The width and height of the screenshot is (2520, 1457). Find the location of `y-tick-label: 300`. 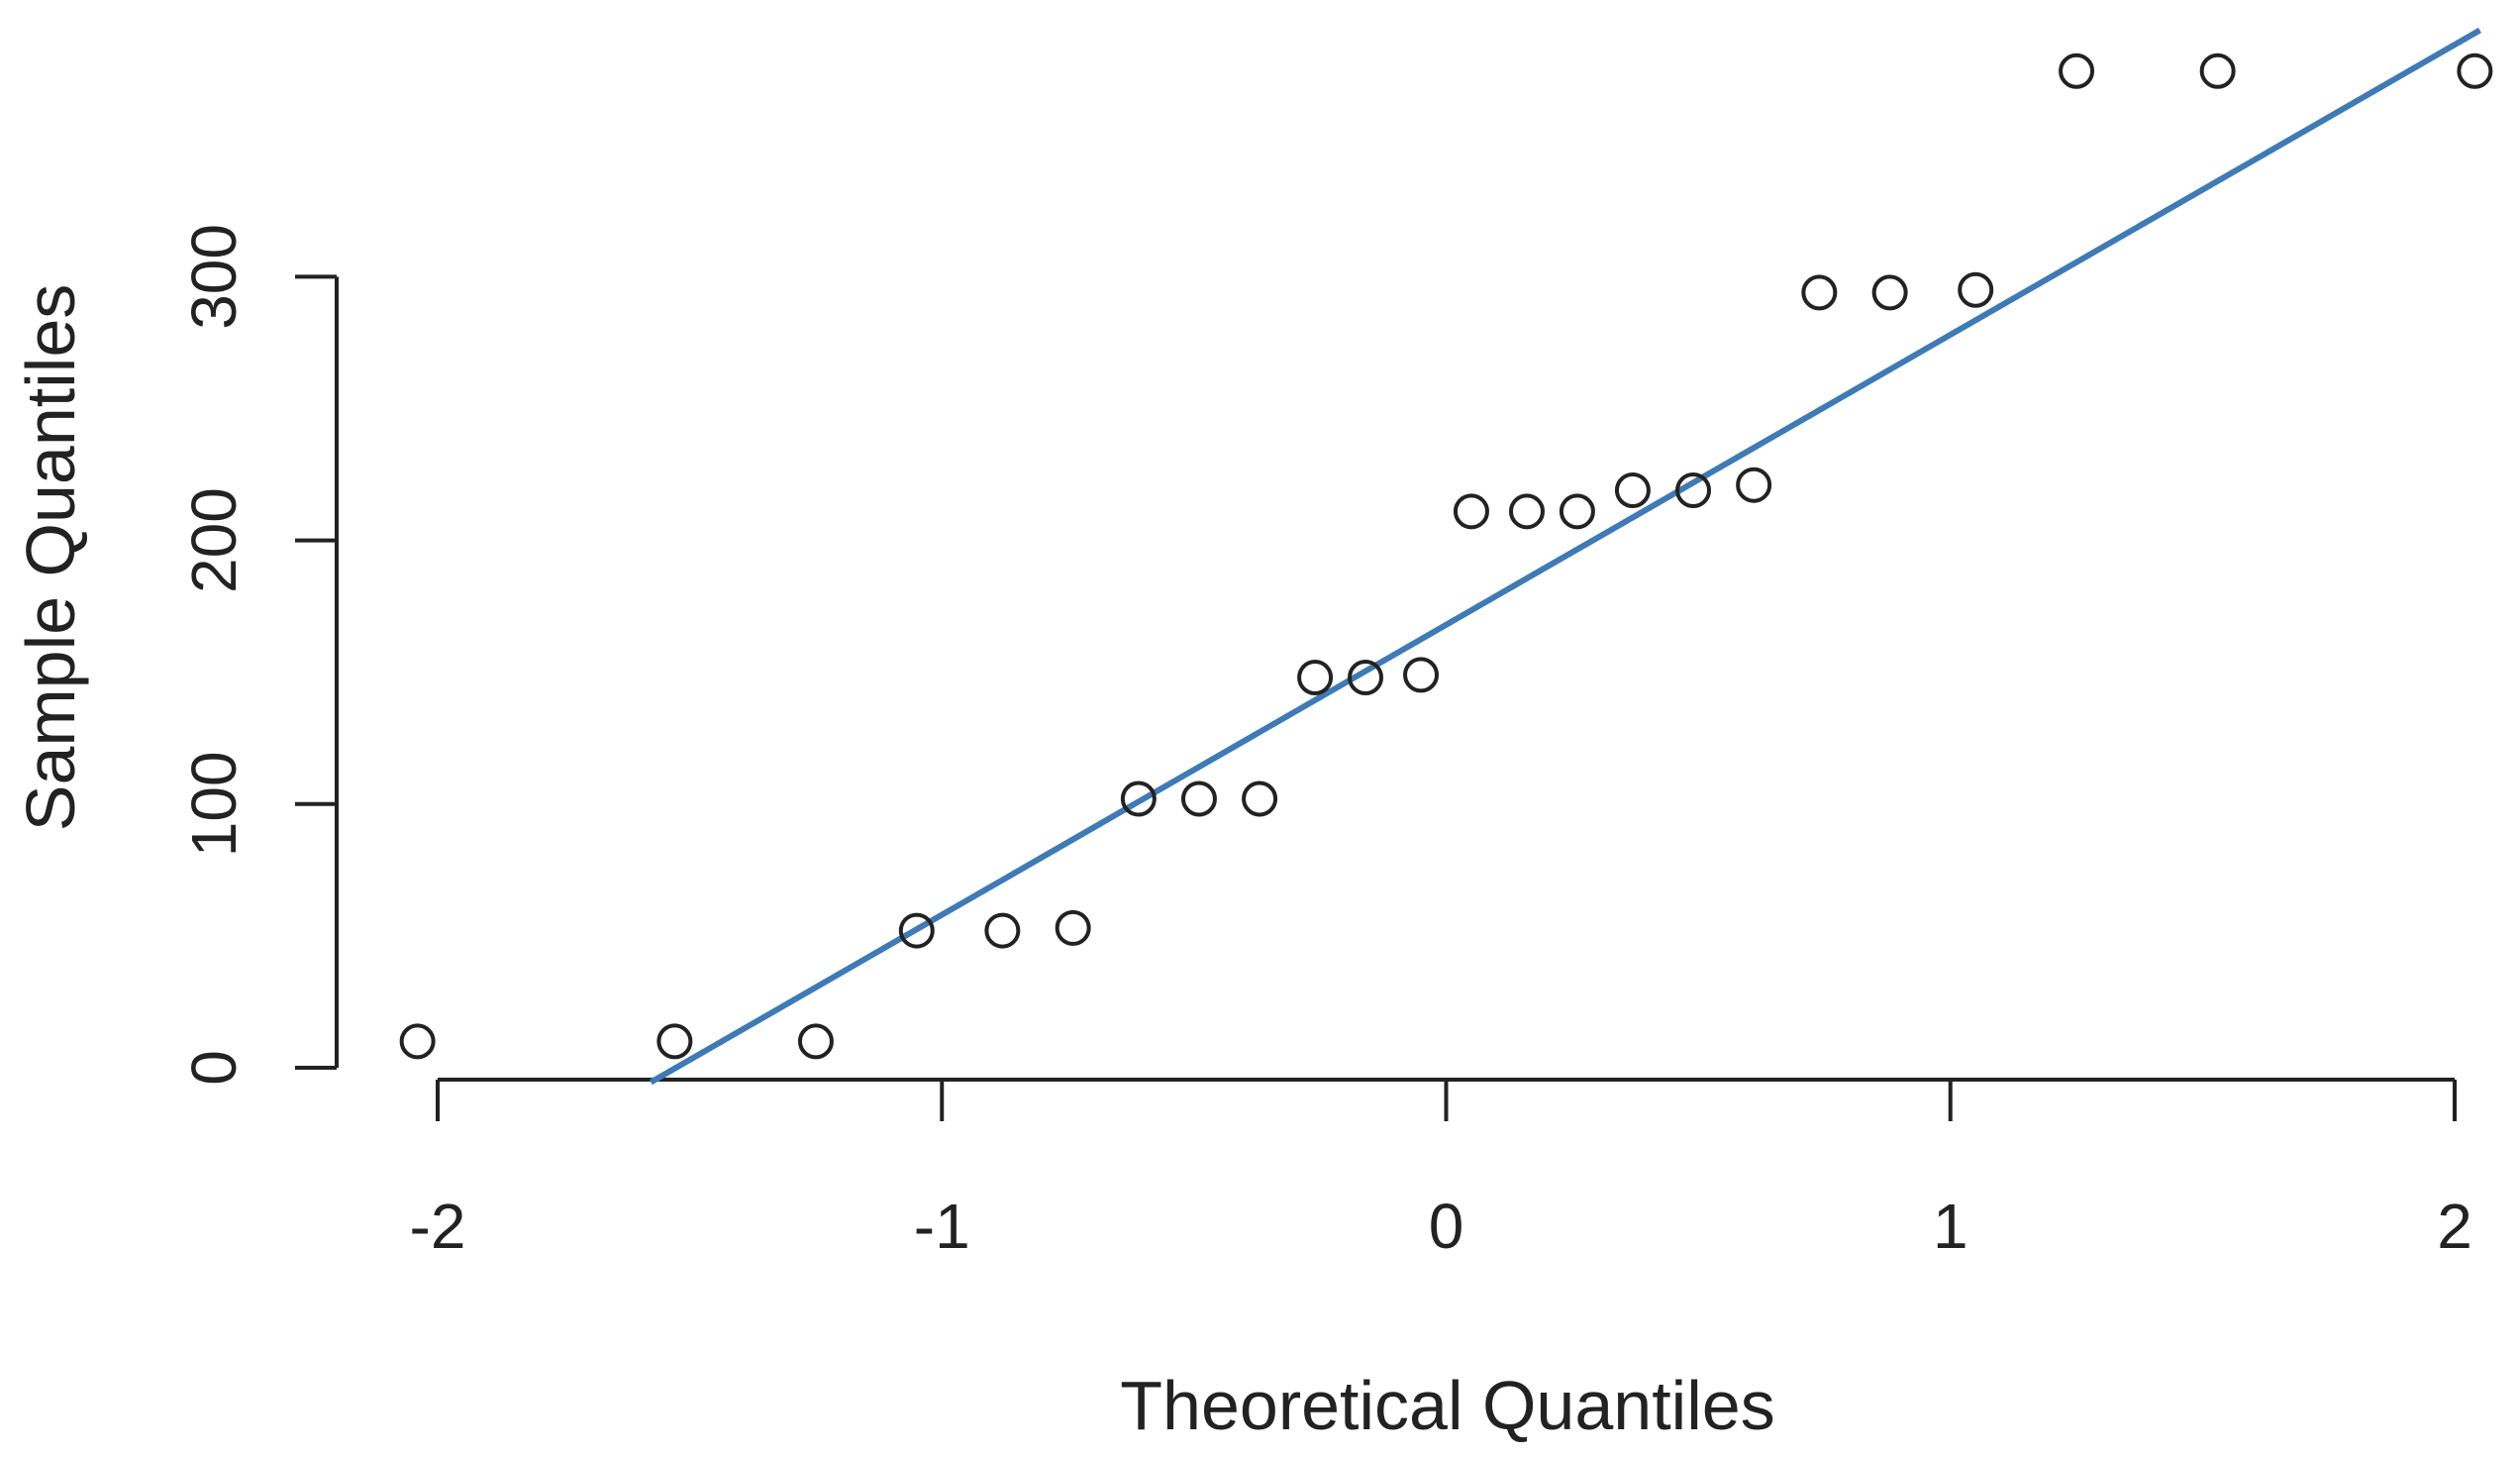

y-tick-label: 300 is located at coordinates (214, 277).